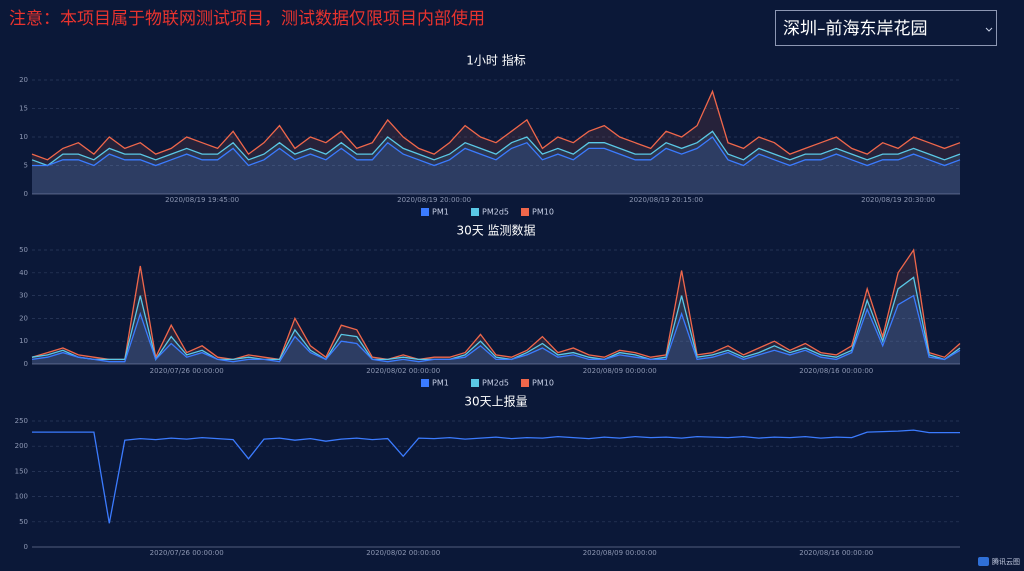 The image size is (1024, 571). Describe the element at coordinates (21, 471) in the screenshot. I see `y-tick-label: 150` at that location.